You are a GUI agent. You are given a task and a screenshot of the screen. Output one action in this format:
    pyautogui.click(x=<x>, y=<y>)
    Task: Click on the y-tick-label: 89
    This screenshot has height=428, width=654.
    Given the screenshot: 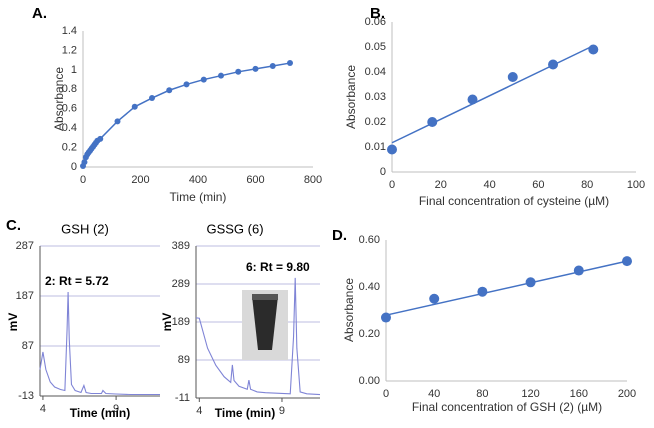 What is the action you would take?
    pyautogui.click(x=184, y=360)
    